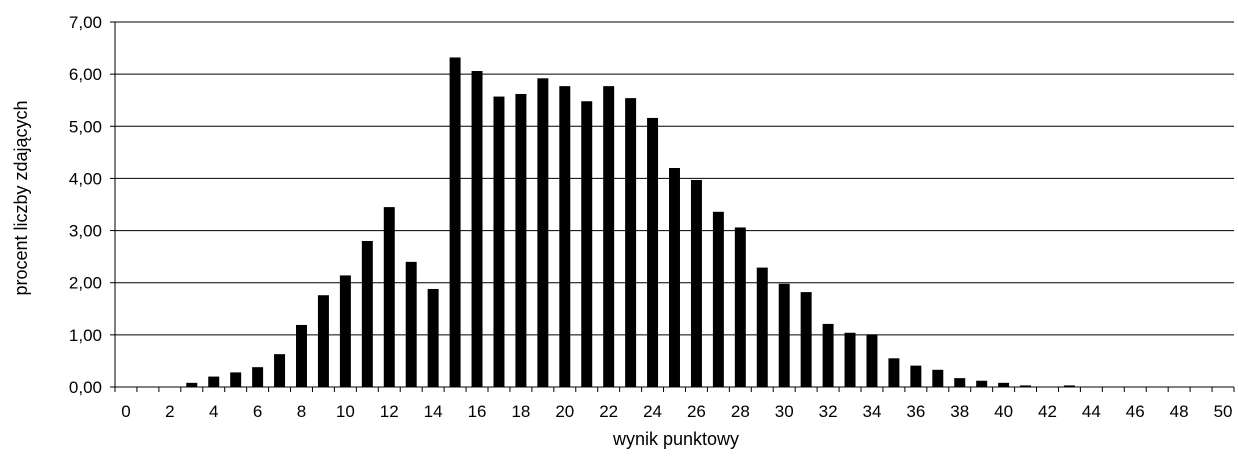 Image resolution: width=1238 pixels, height=458 pixels. I want to click on x-tick-label: 10, so click(345, 411).